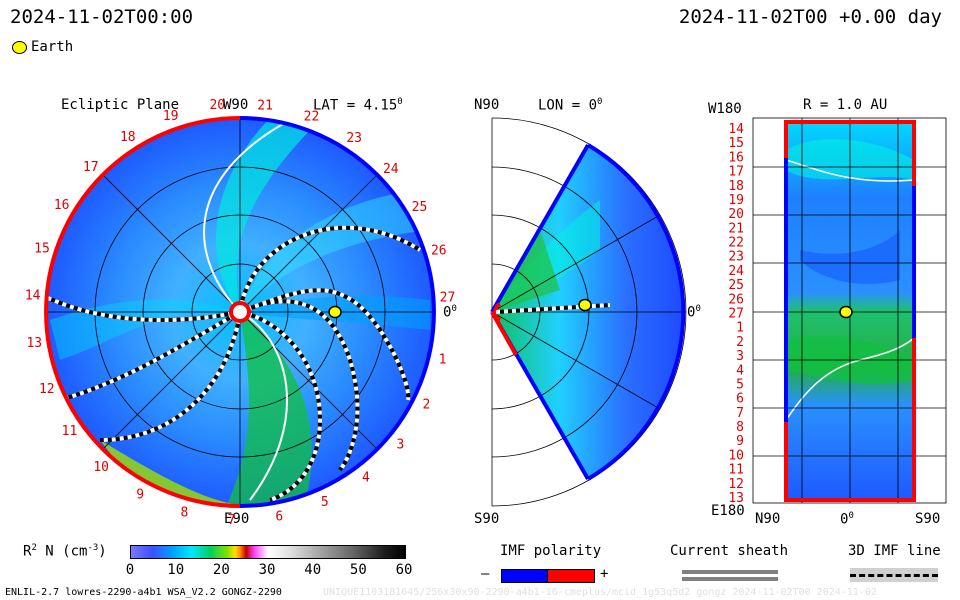  I want to click on rotation-number: 16, so click(62, 205).